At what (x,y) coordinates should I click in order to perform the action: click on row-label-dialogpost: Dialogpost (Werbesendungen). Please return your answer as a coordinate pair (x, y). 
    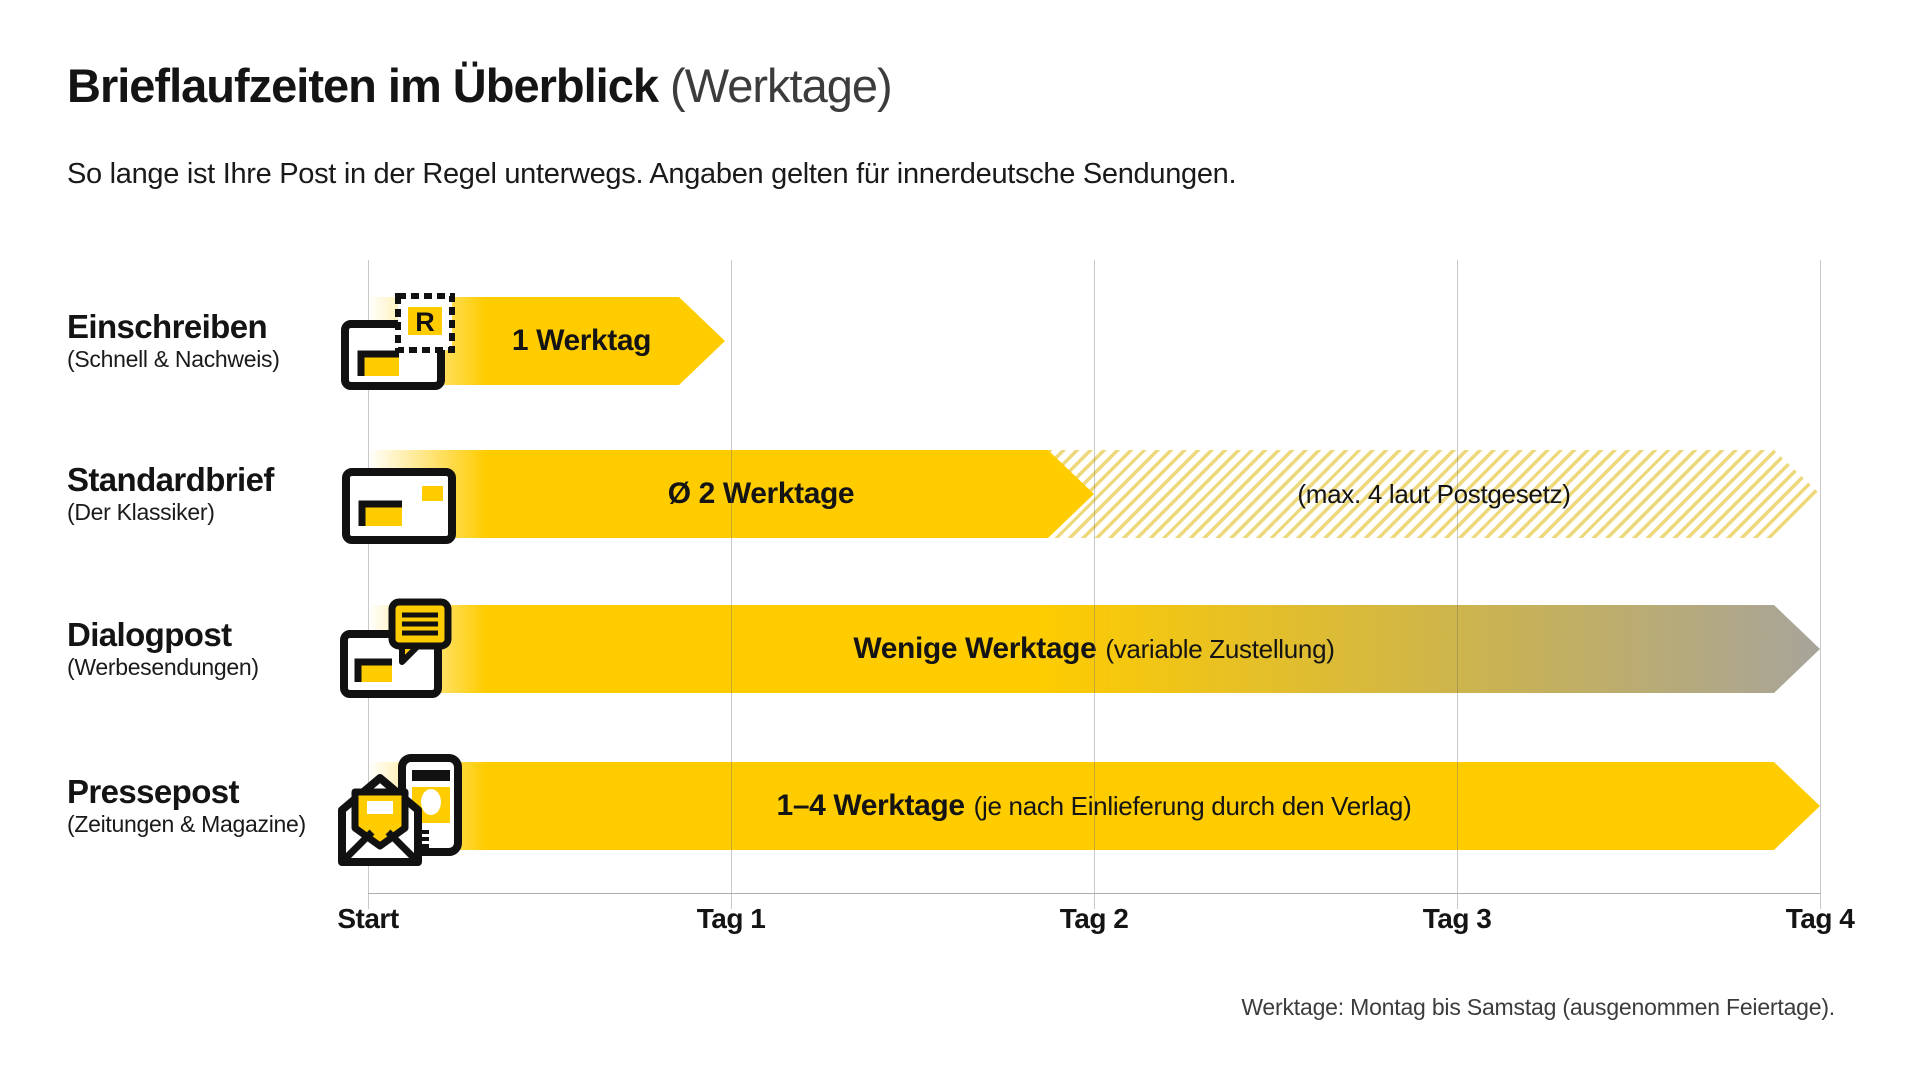
    Looking at the image, I should click on (212, 649).